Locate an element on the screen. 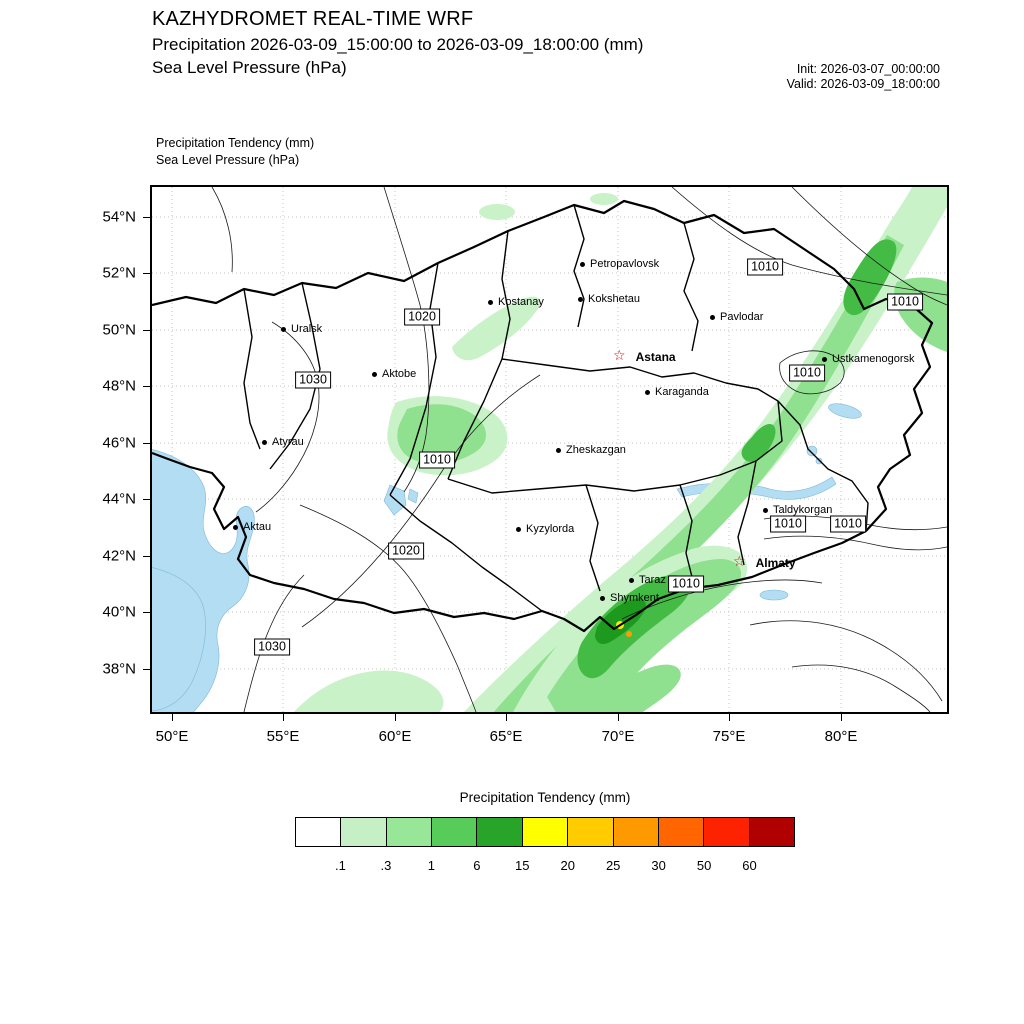 The width and height of the screenshot is (1024, 1024). city-kostanay: Kostanay is located at coordinates (516, 302).